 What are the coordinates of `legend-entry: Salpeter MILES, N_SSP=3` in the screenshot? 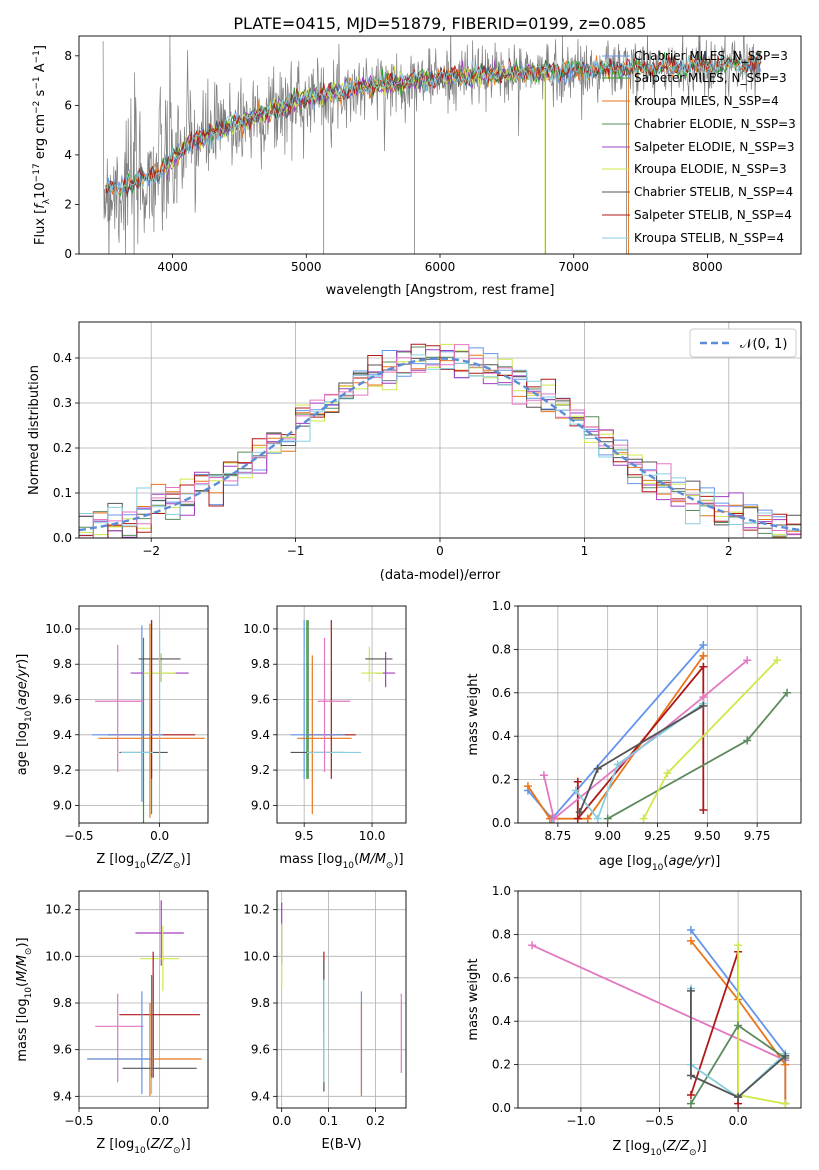 It's located at (694, 78).